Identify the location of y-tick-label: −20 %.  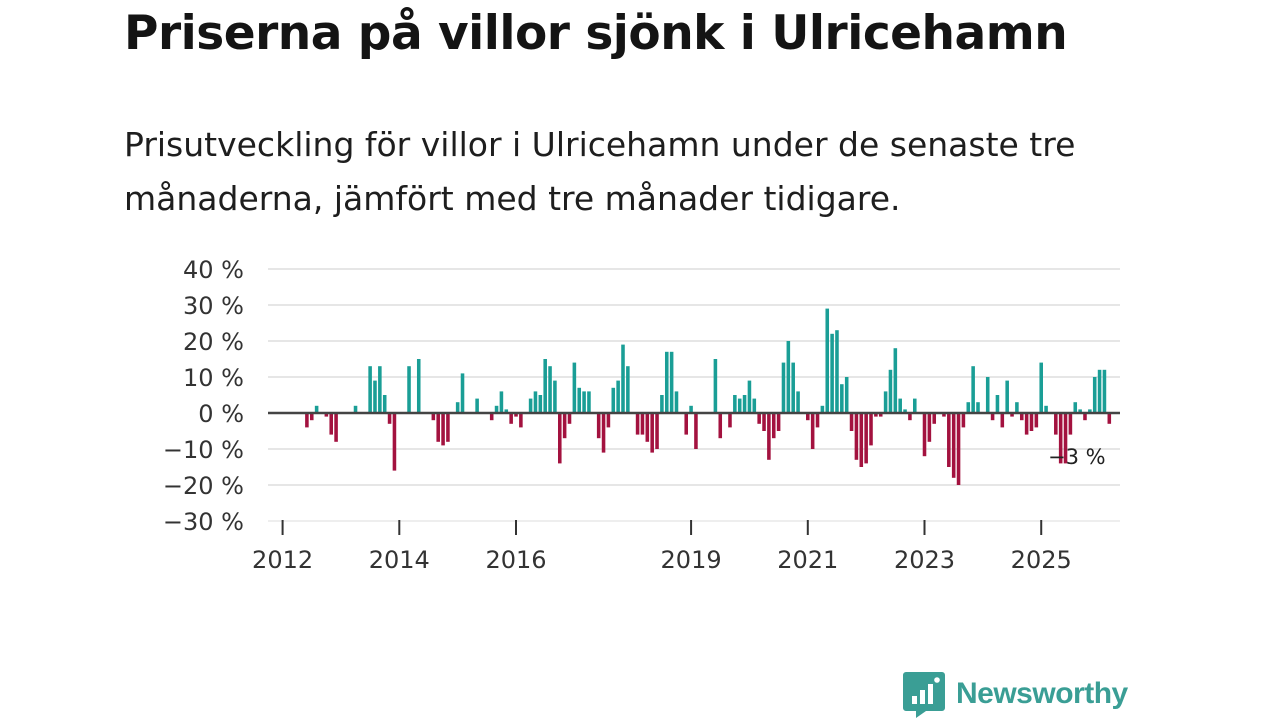
(203, 486).